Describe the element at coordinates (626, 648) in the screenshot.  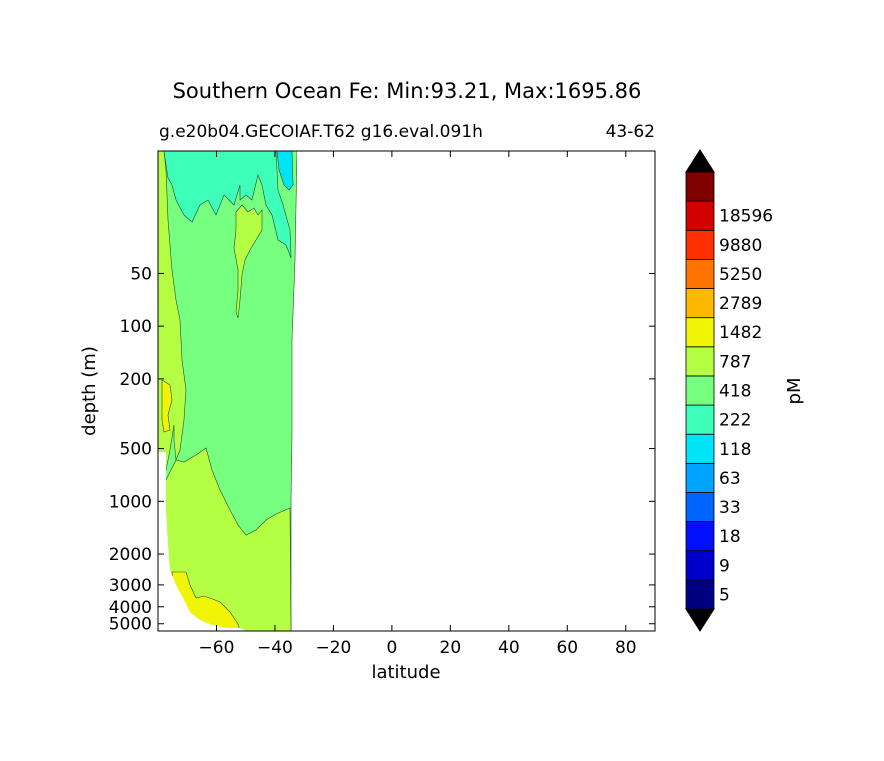
I see `x-tick-label: 80` at that location.